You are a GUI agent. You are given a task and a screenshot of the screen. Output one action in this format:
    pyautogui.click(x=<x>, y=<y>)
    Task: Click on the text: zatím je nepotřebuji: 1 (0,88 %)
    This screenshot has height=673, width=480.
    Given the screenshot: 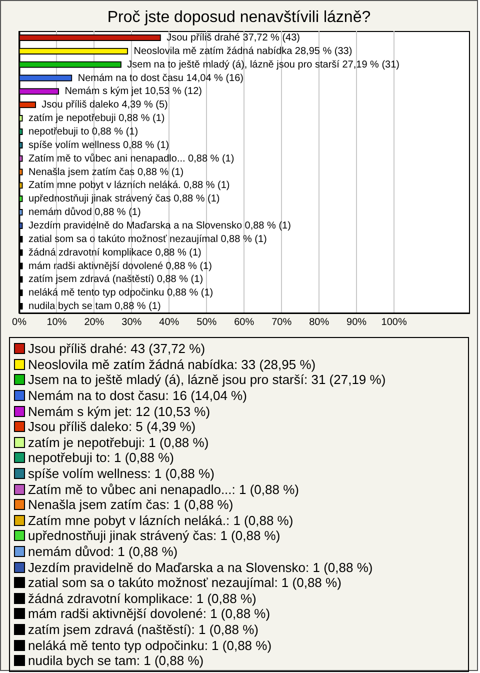 What is the action you would take?
    pyautogui.click(x=118, y=442)
    